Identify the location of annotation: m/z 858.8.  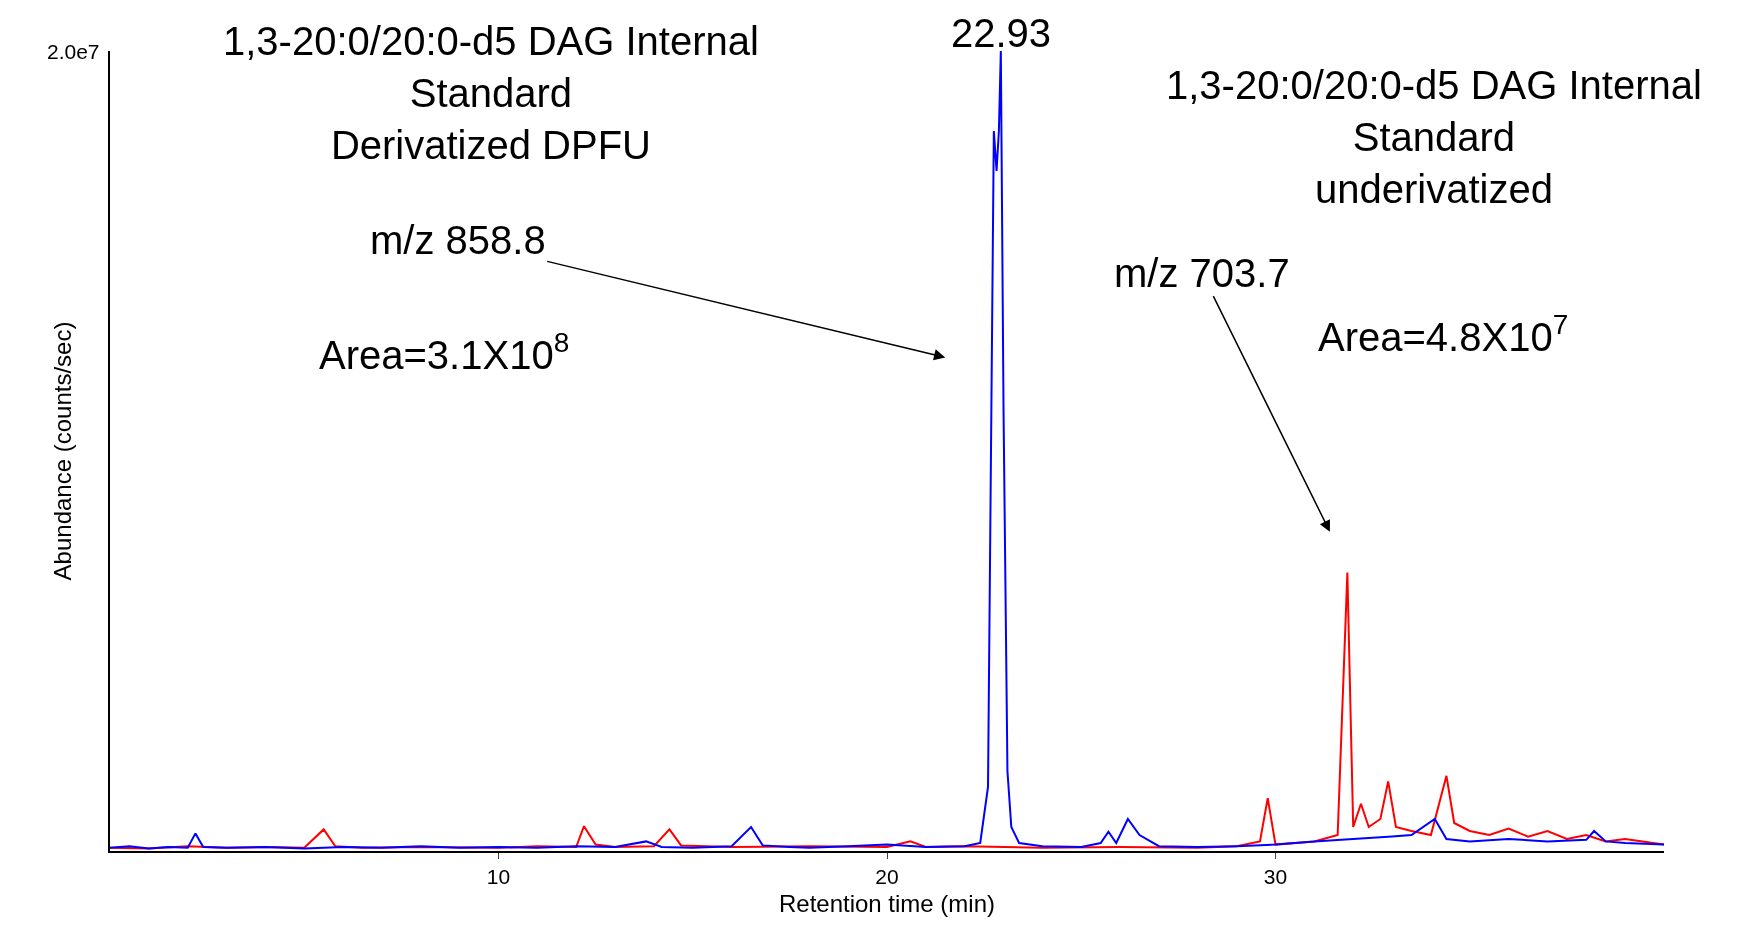
(458, 240).